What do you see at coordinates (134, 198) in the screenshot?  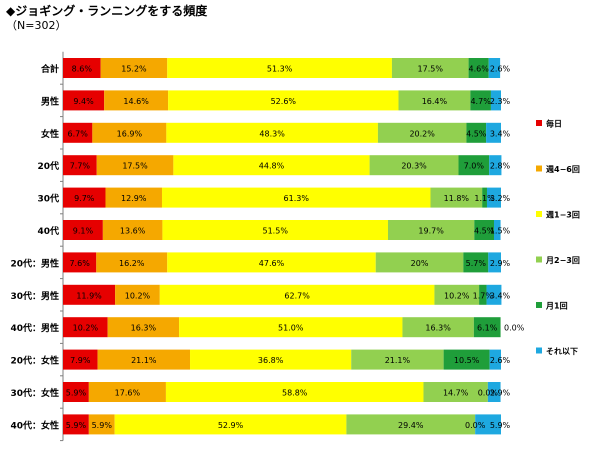 I see `data-label: 12.9%` at bounding box center [134, 198].